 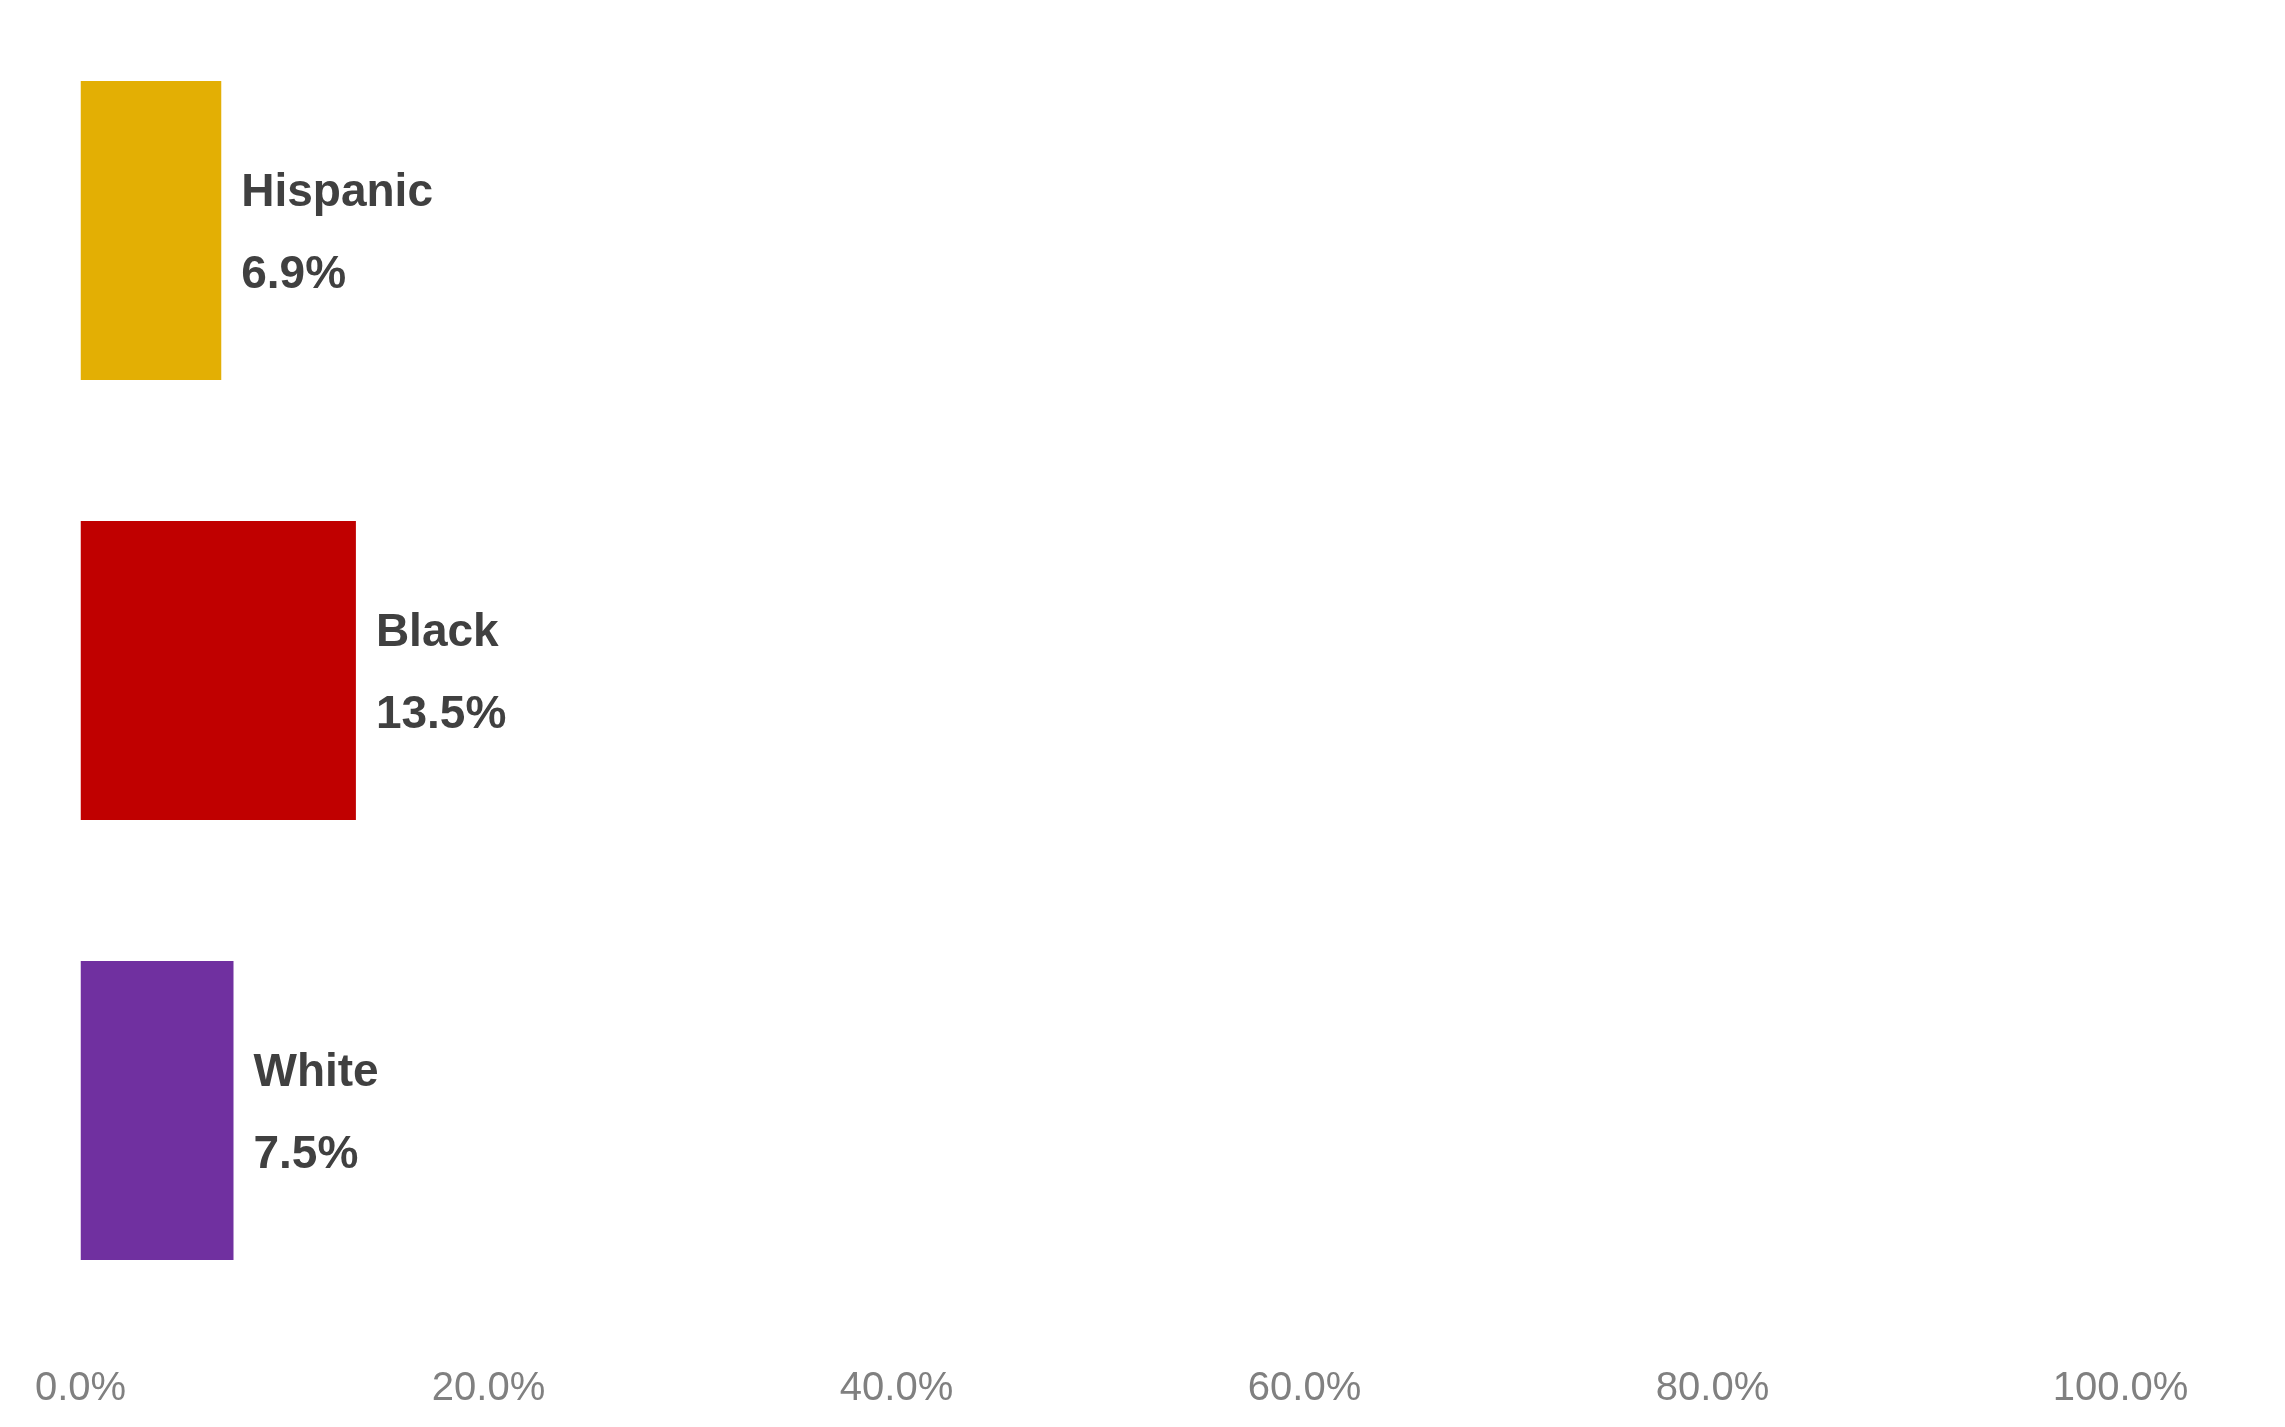 I want to click on data-label: 7.5%, so click(x=306, y=1151).